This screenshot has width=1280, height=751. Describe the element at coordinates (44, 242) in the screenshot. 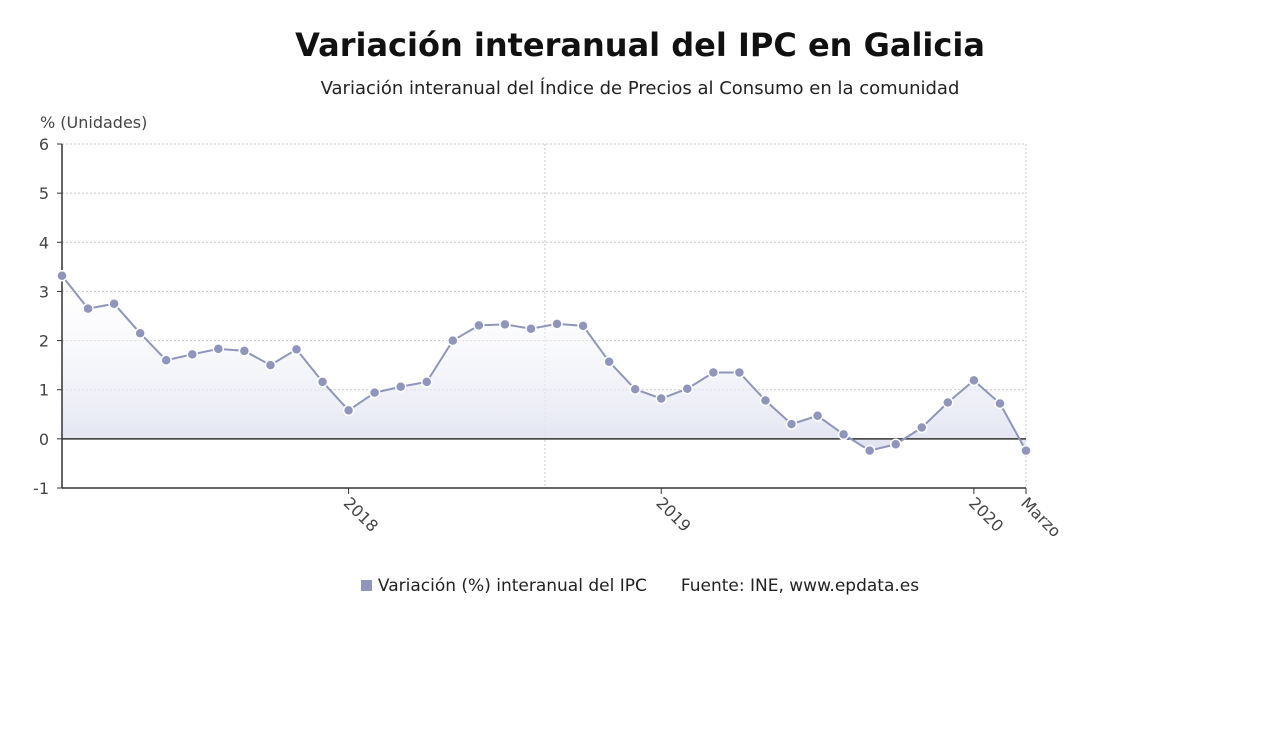

I see `y-tick-label: 4` at that location.